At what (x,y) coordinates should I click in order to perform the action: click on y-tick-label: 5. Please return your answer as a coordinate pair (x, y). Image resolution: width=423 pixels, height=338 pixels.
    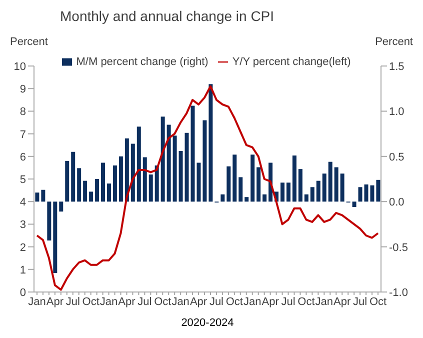
    Looking at the image, I should click on (23, 180).